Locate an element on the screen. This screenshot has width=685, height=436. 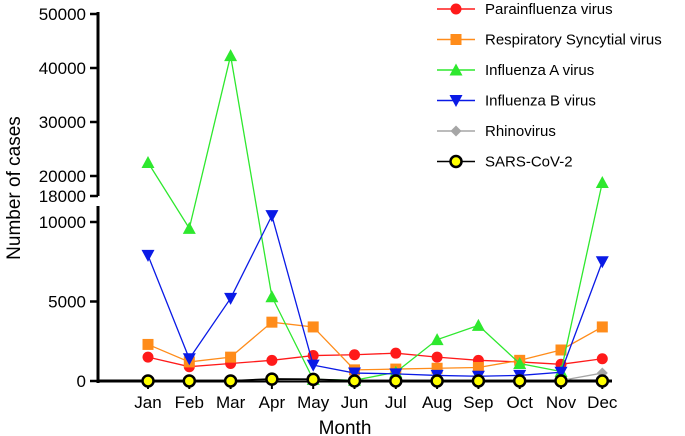
legend-item: Respiratory Syncytial virus is located at coordinates (549, 40).